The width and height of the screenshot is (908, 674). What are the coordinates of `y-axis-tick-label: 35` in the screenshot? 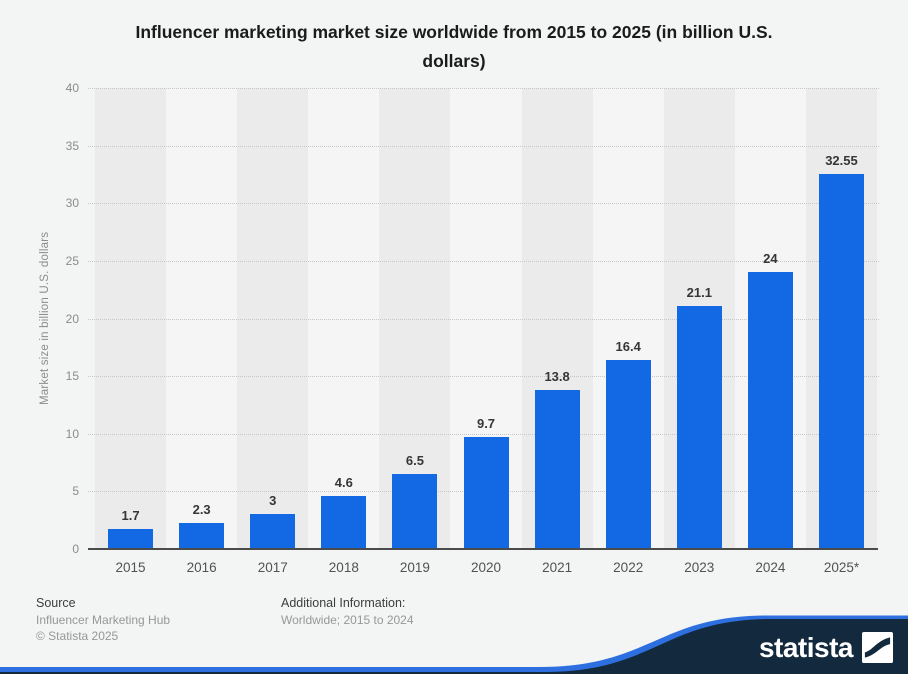 It's located at (72, 145).